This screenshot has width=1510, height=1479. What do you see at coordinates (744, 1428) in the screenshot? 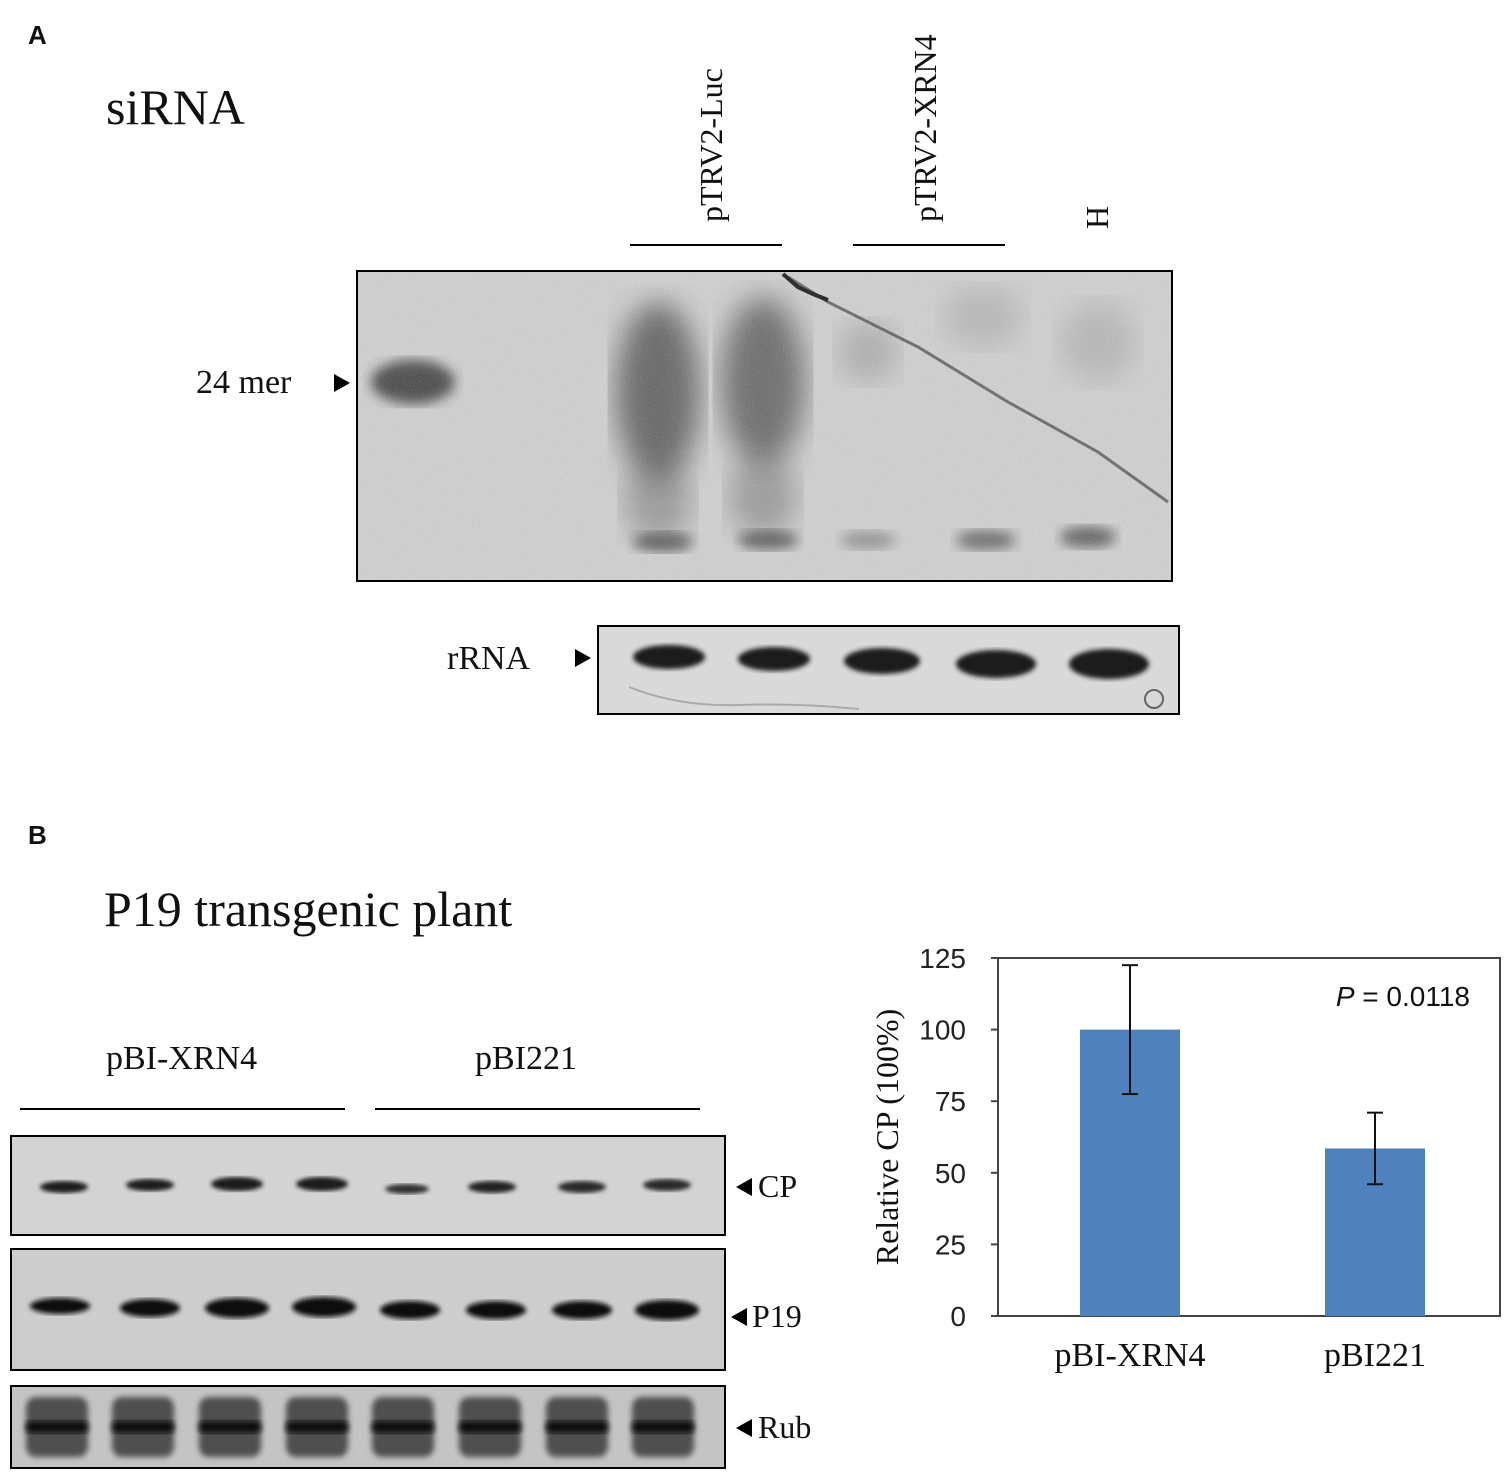
I see `rub-arrow` at bounding box center [744, 1428].